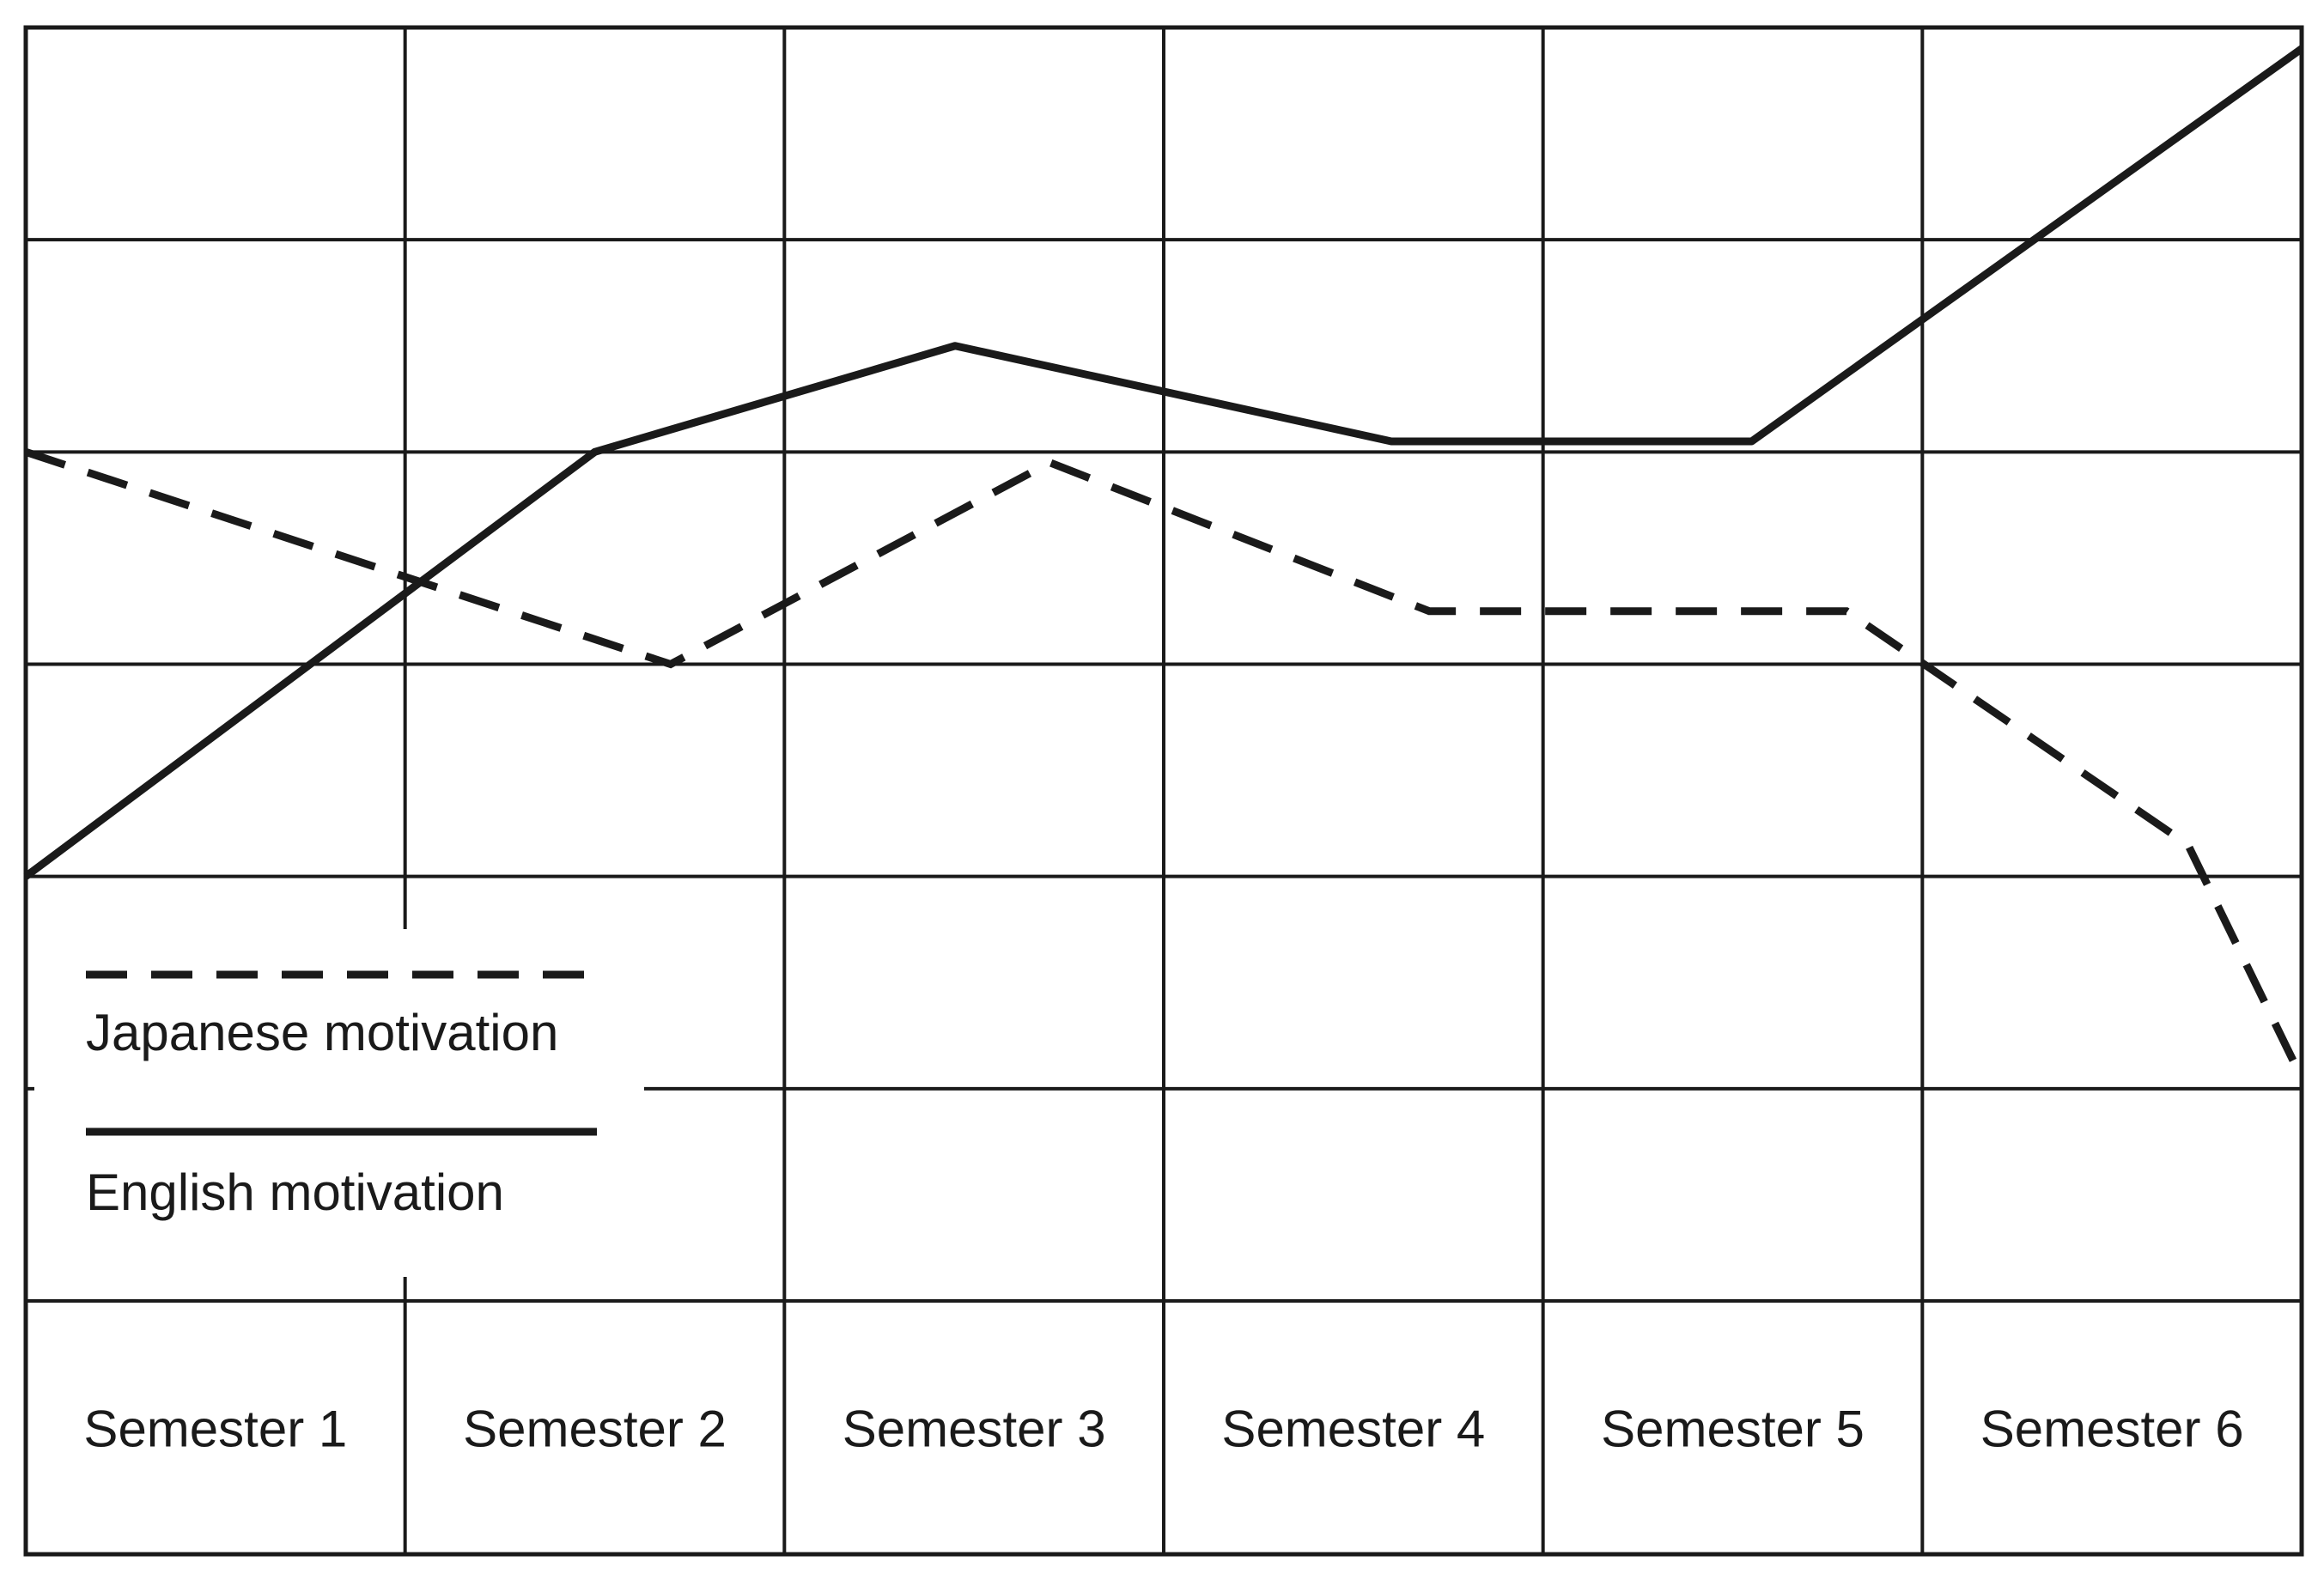 Image resolution: width=2324 pixels, height=1574 pixels. I want to click on legend-japanese-label: Japanese motivation, so click(322, 1032).